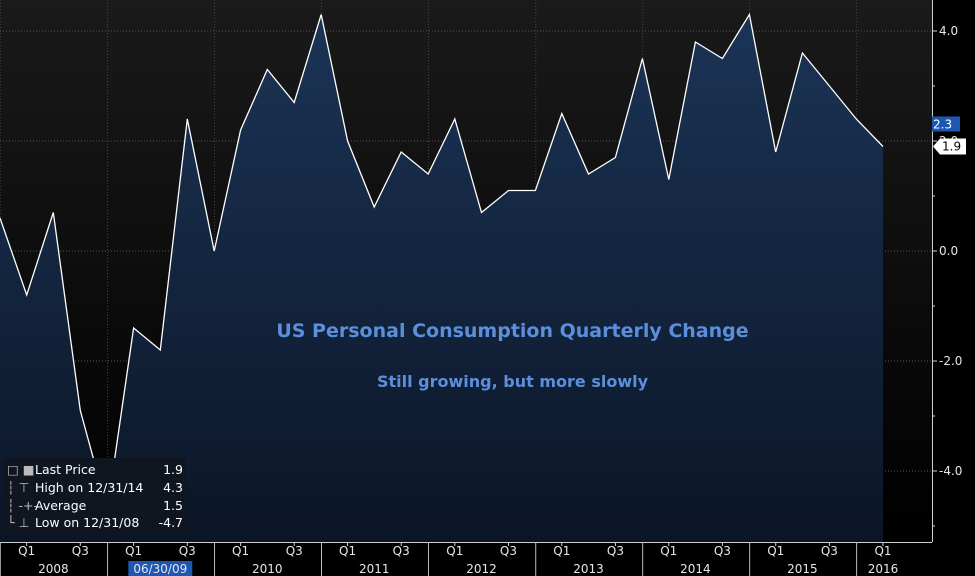 This screenshot has width=975, height=576. What do you see at coordinates (512, 381) in the screenshot?
I see `chart-subtitle: Still growing, but more slowly` at bounding box center [512, 381].